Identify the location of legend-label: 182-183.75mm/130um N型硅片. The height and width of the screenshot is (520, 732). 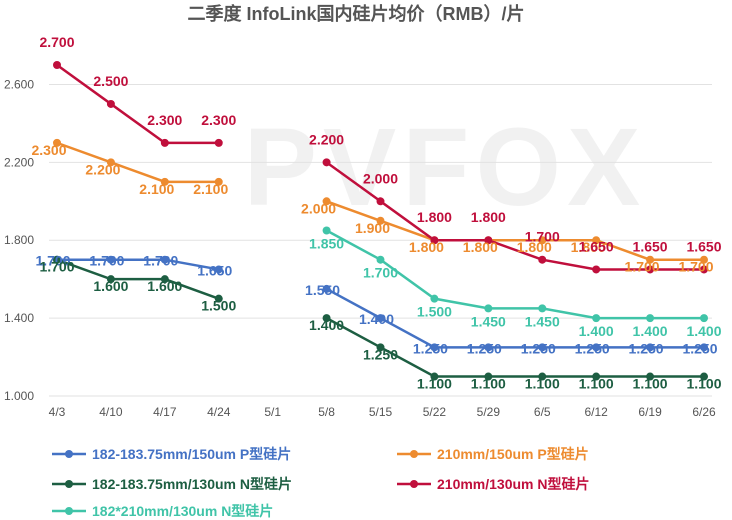
(192, 484).